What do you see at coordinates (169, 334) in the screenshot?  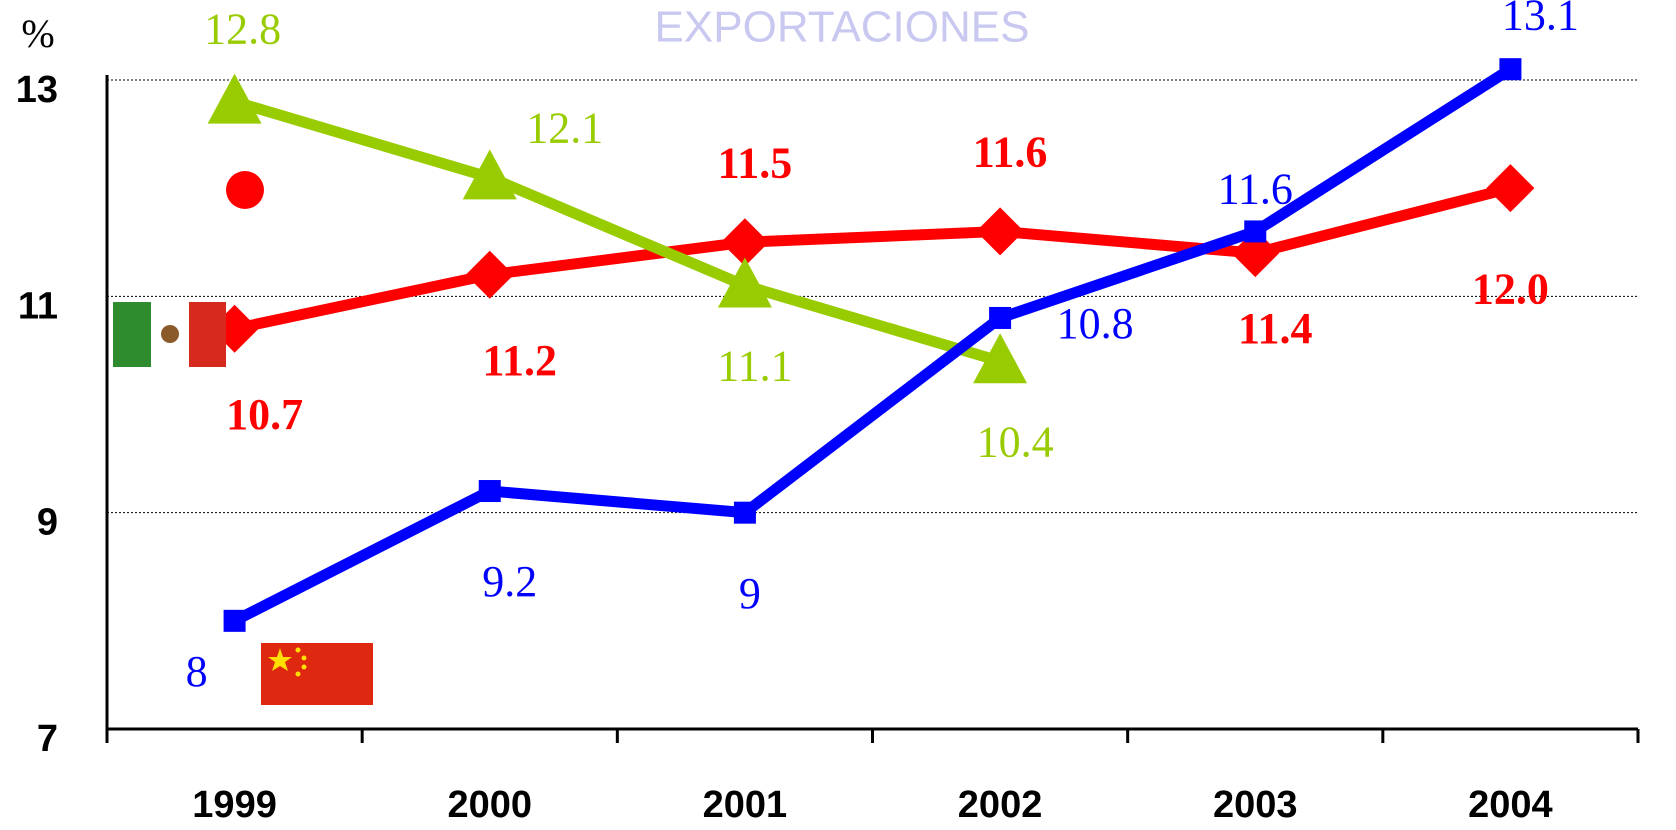 I see `mexico-flag` at bounding box center [169, 334].